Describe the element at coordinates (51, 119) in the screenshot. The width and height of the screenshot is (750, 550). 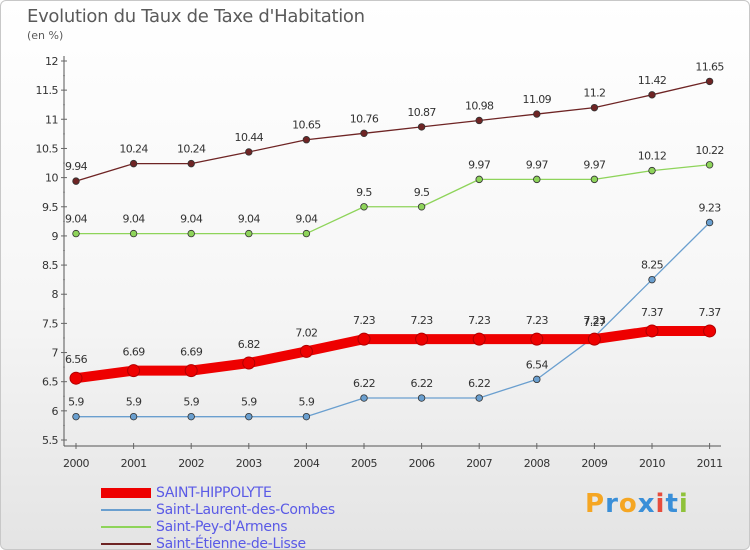
I see `y-tick-label: 11` at that location.